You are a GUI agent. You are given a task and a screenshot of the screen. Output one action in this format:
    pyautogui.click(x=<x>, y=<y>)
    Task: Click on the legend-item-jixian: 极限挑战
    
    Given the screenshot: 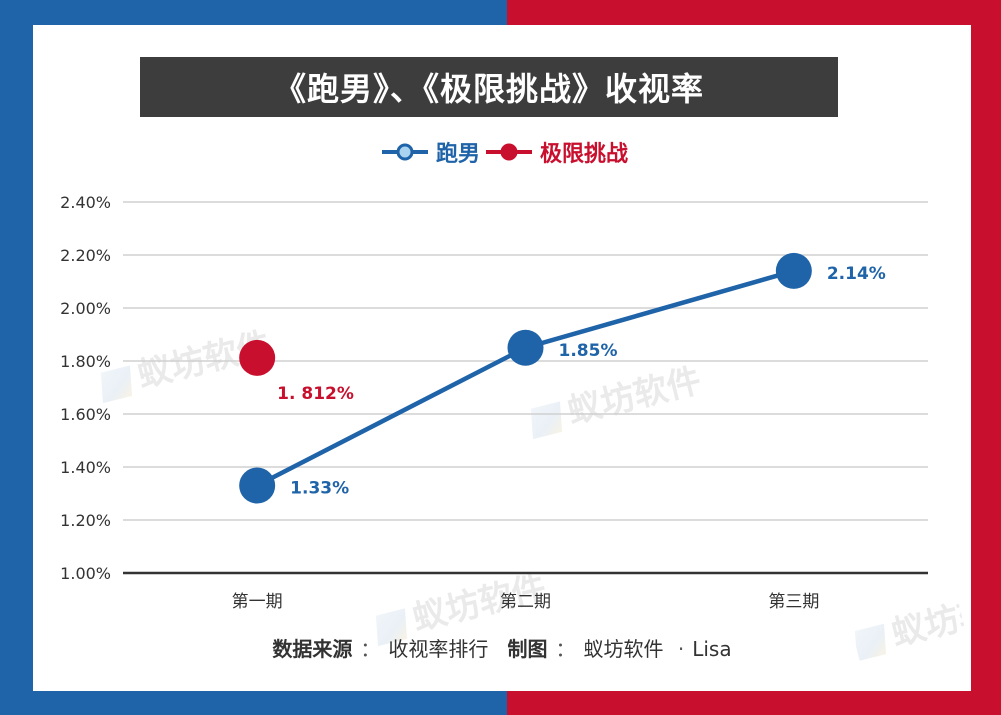 What is the action you would take?
    pyautogui.click(x=556, y=152)
    